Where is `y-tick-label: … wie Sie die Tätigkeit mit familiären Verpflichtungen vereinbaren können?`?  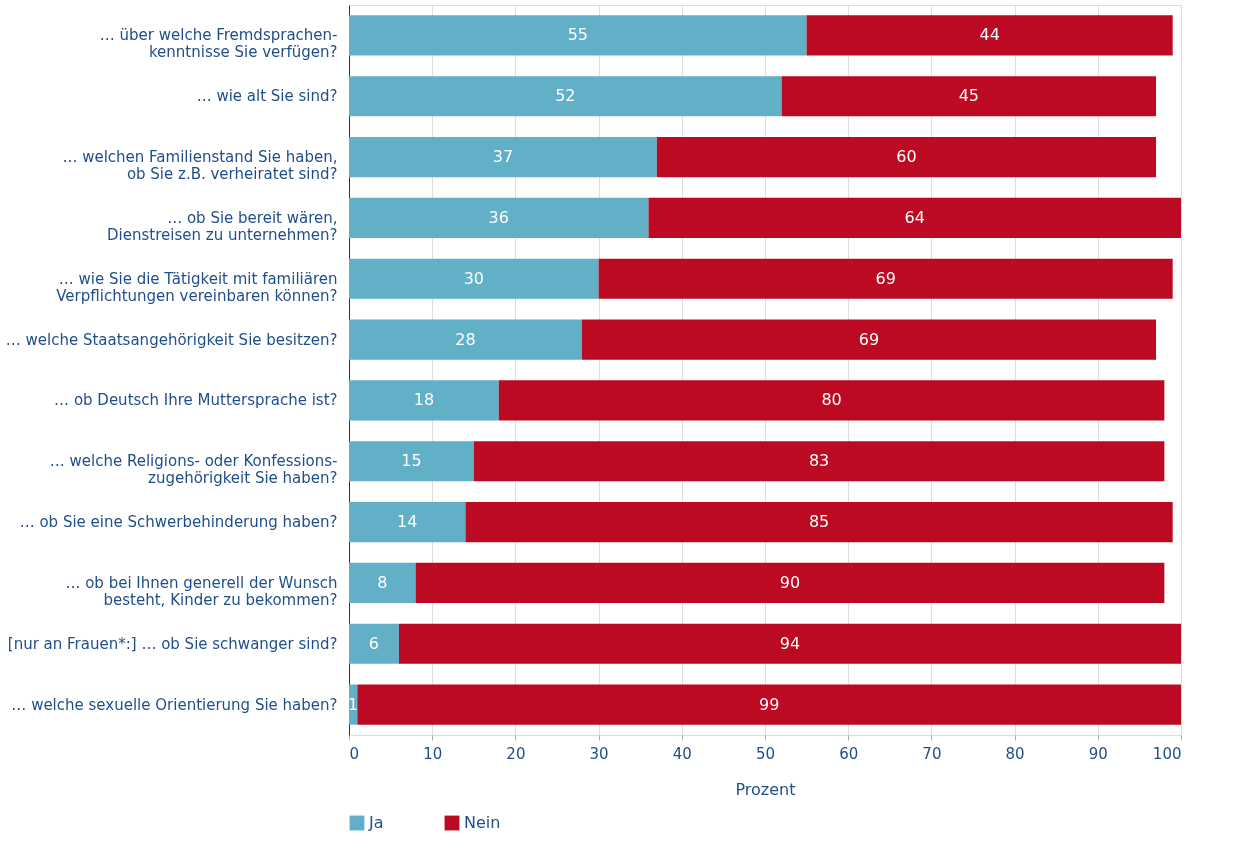 y-tick-label: … wie Sie die Tätigkeit mit familiären Verpflichtungen vereinbaren können? is located at coordinates (197, 287).